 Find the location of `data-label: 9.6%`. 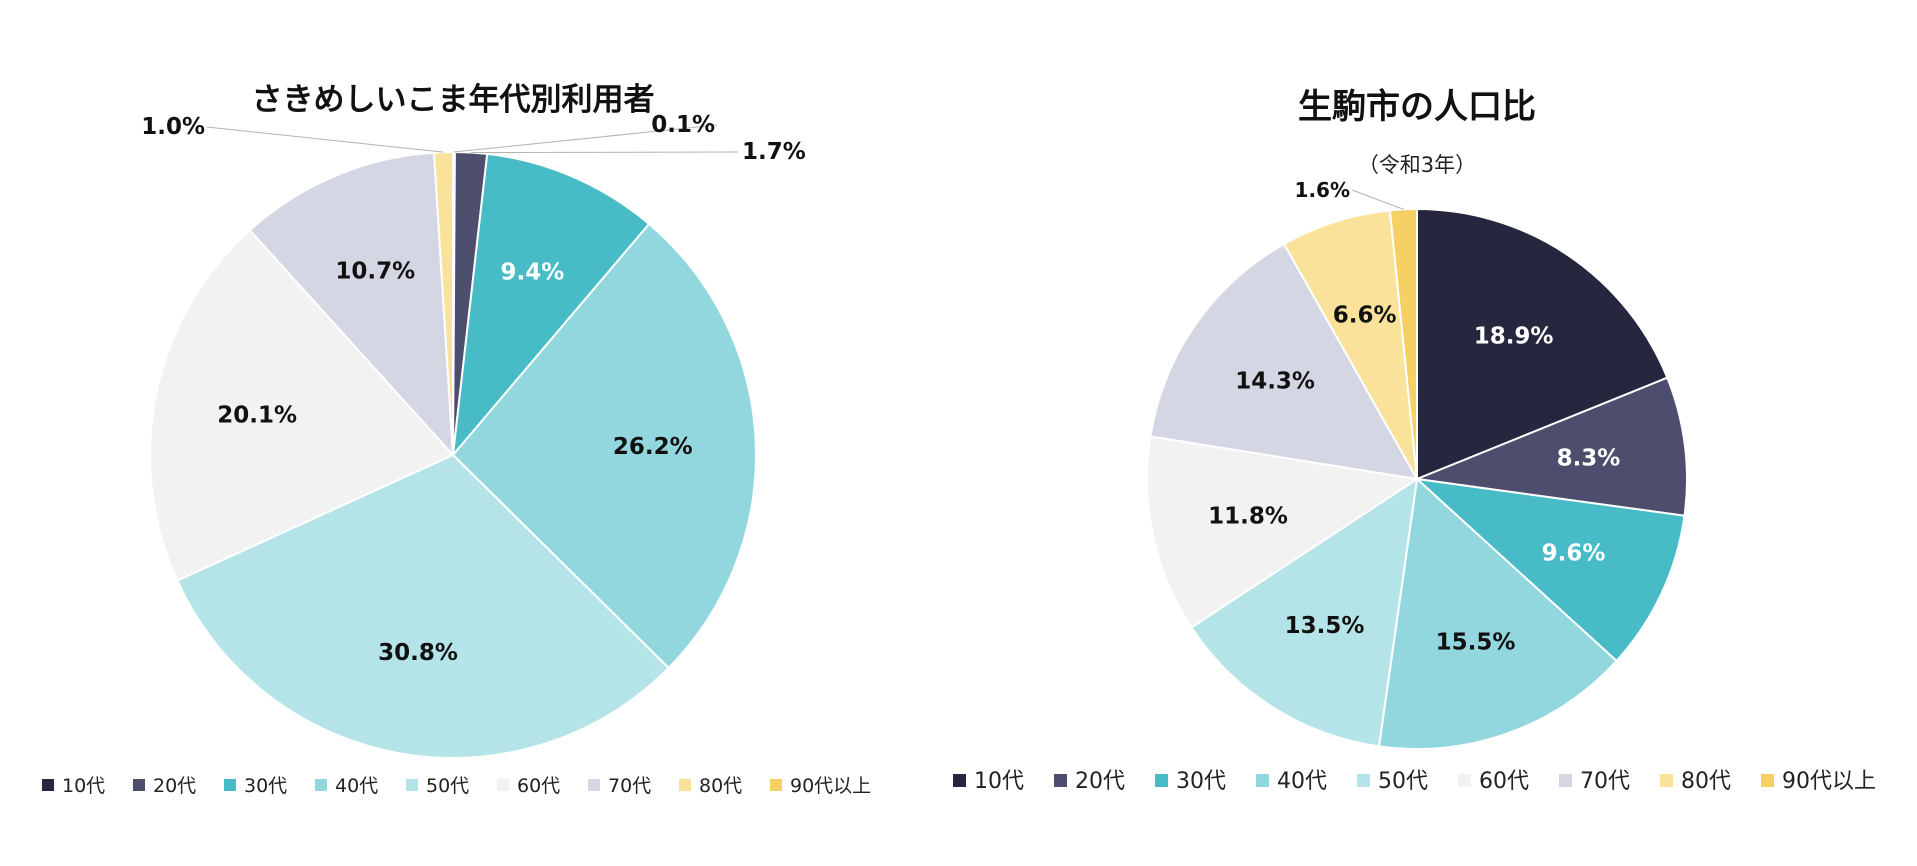

data-label: 9.6% is located at coordinates (1574, 553).